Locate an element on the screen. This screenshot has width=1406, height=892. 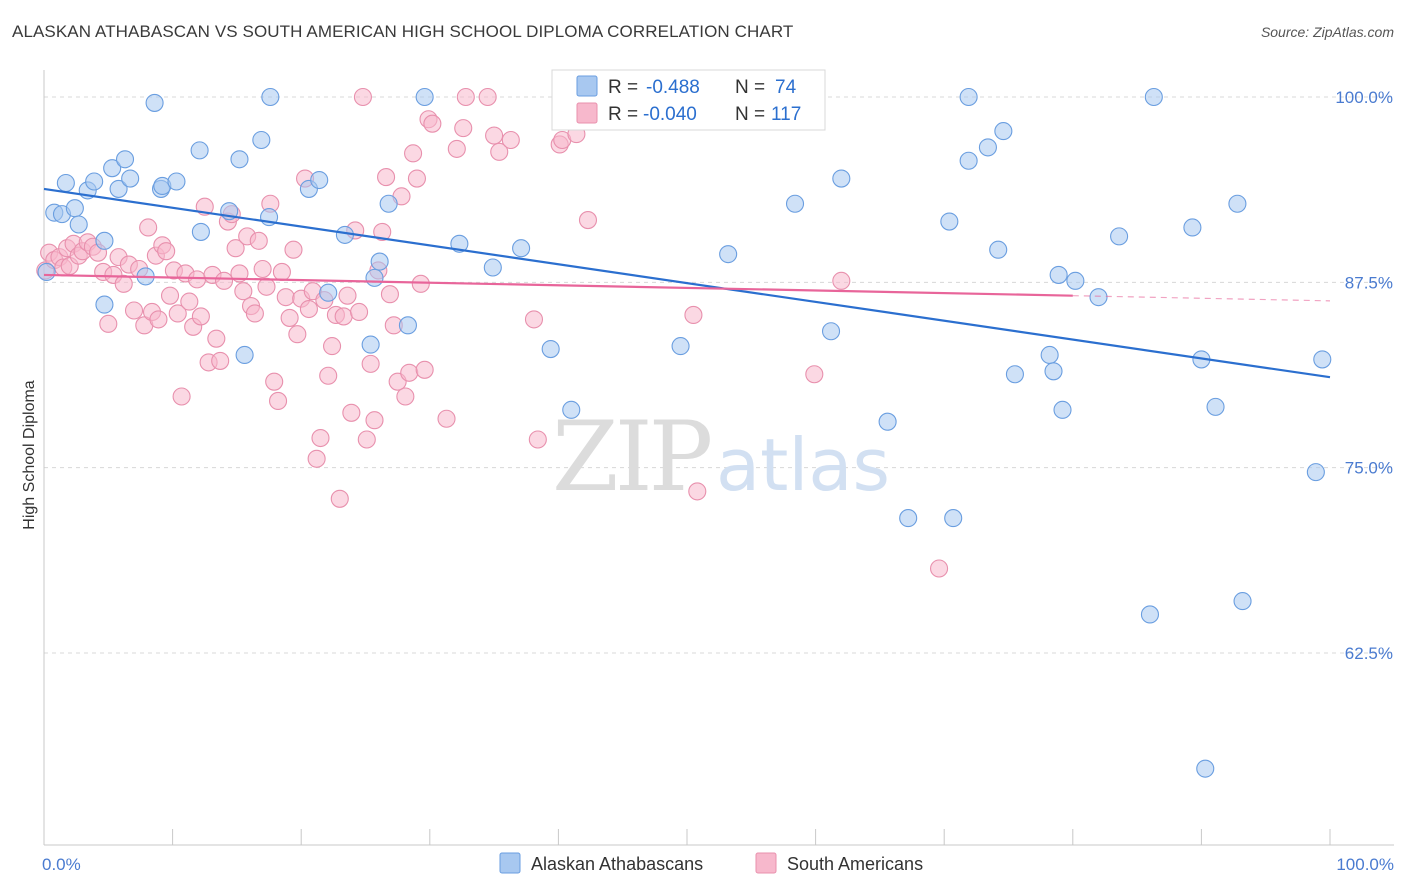
south-americans-trend-extension is located at coordinates (1201, 298).